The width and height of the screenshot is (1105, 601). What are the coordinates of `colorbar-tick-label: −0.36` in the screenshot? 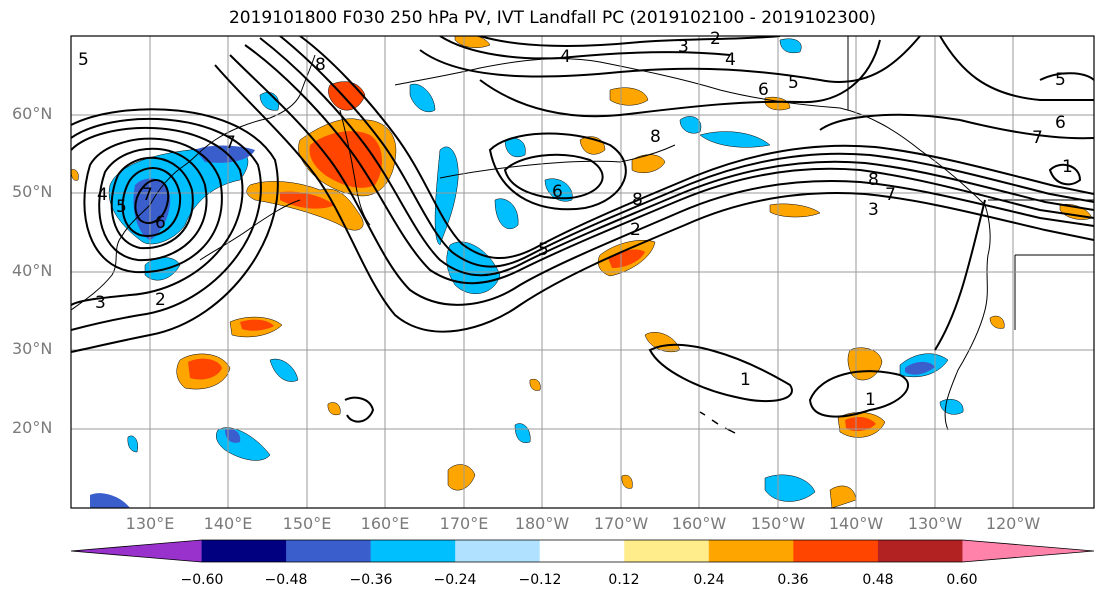 It's located at (371, 580).